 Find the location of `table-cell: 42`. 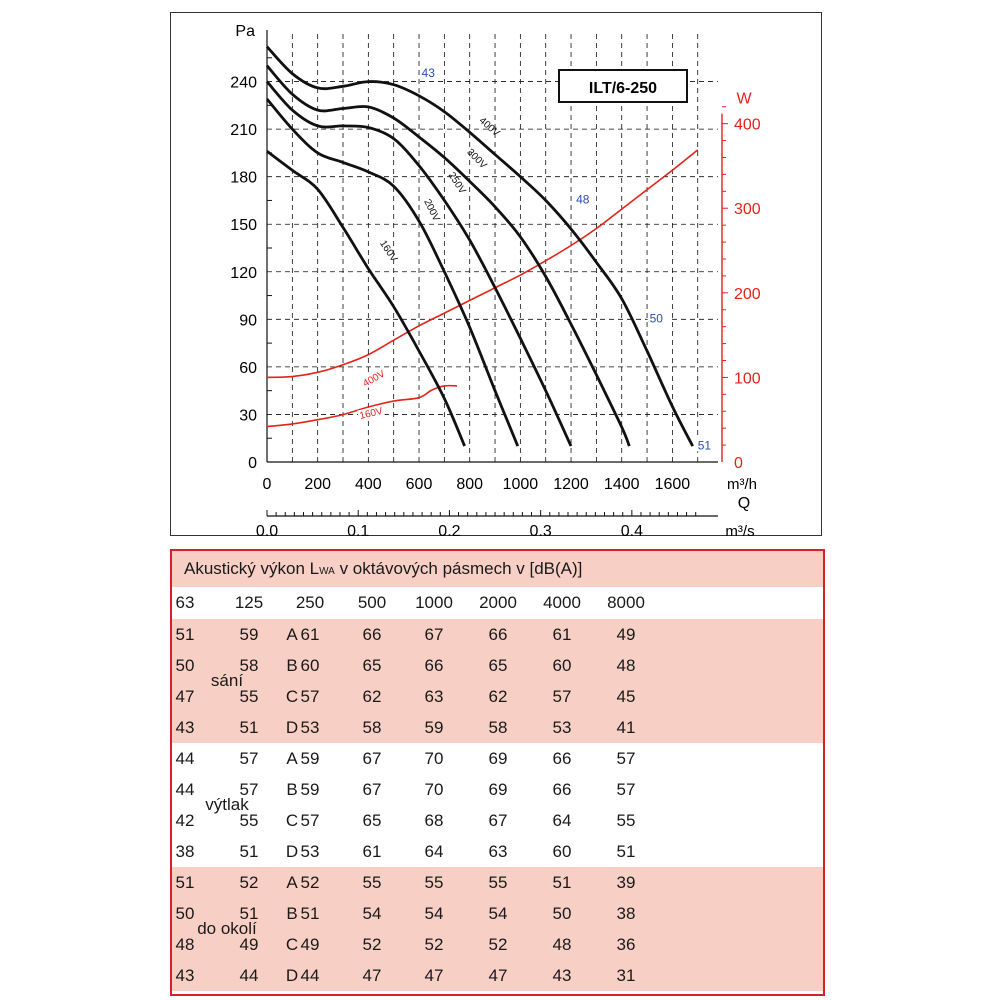

table-cell: 42 is located at coordinates (185, 820).